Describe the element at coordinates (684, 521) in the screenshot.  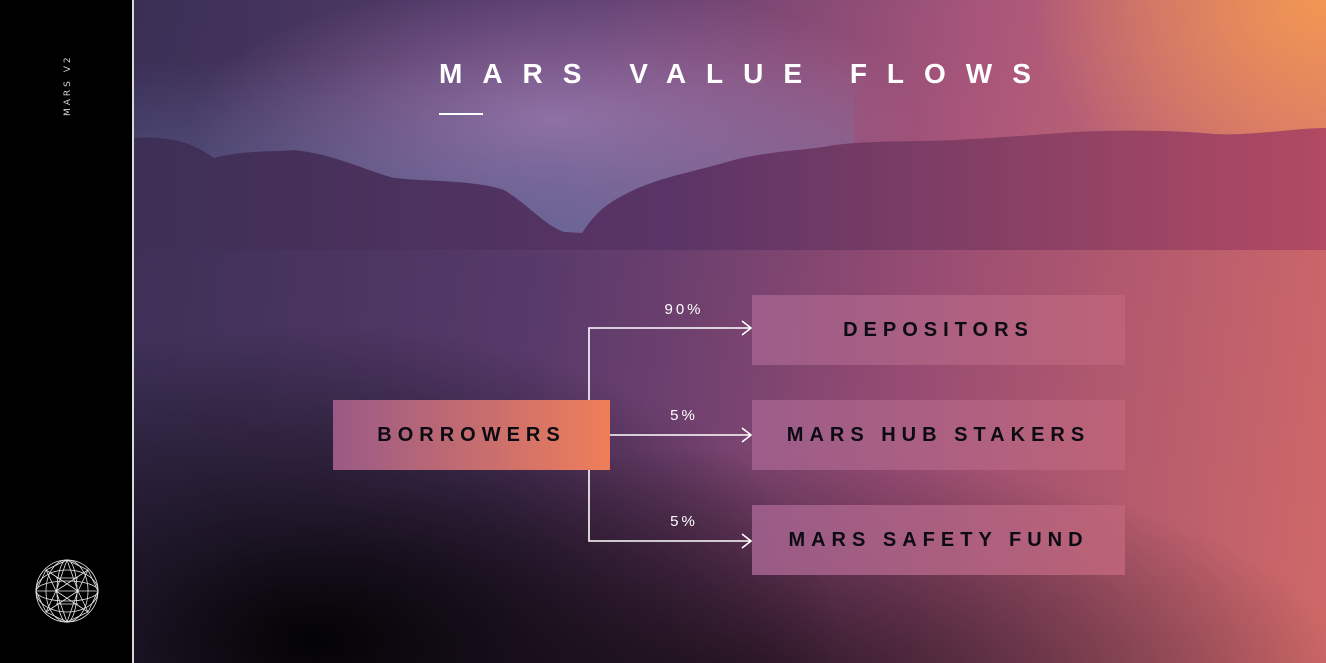
I see `share-label-safety-fund: 5%` at that location.